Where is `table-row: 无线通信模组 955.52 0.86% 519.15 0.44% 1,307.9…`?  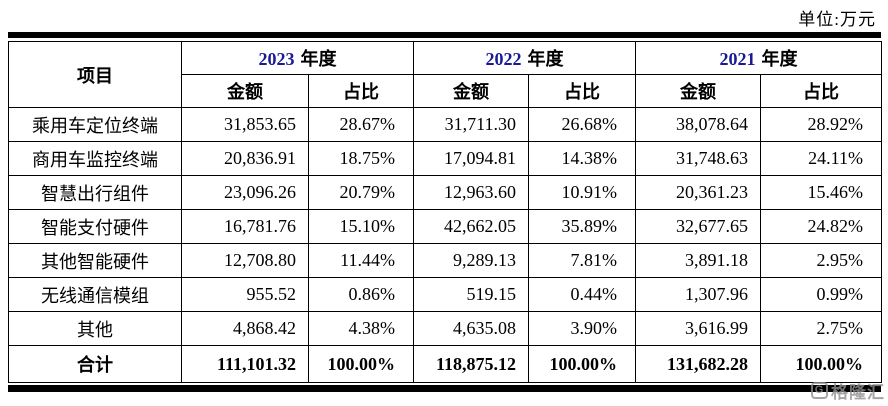 table-row: 无线通信模组 955.52 0.86% 519.15 0.44% 1,307.9… is located at coordinates (445, 294).